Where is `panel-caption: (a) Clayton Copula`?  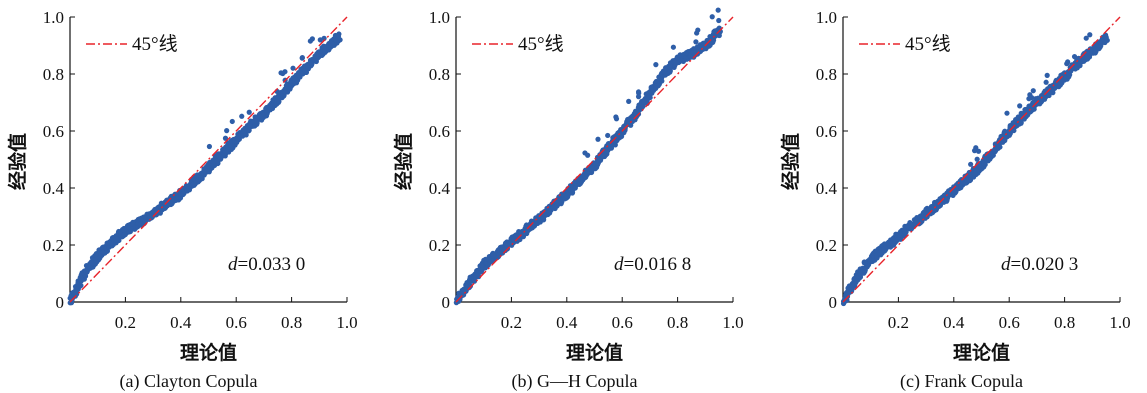 panel-caption: (a) Clayton Copula is located at coordinates (189, 381).